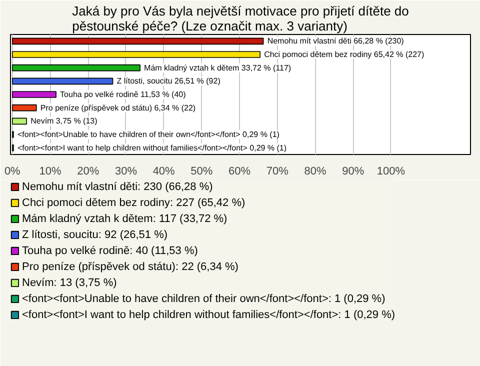 The width and height of the screenshot is (480, 366). Describe the element at coordinates (239, 172) in the screenshot. I see `x-tick-label: 60%` at that location.